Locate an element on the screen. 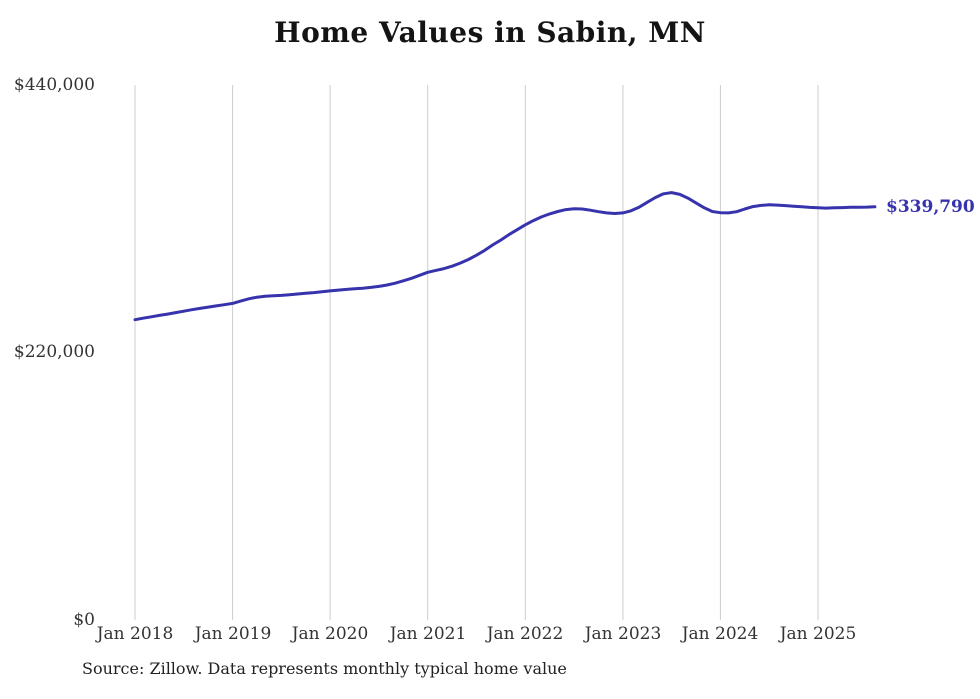  x-tick-label: Jan 2025 is located at coordinates (818, 634).